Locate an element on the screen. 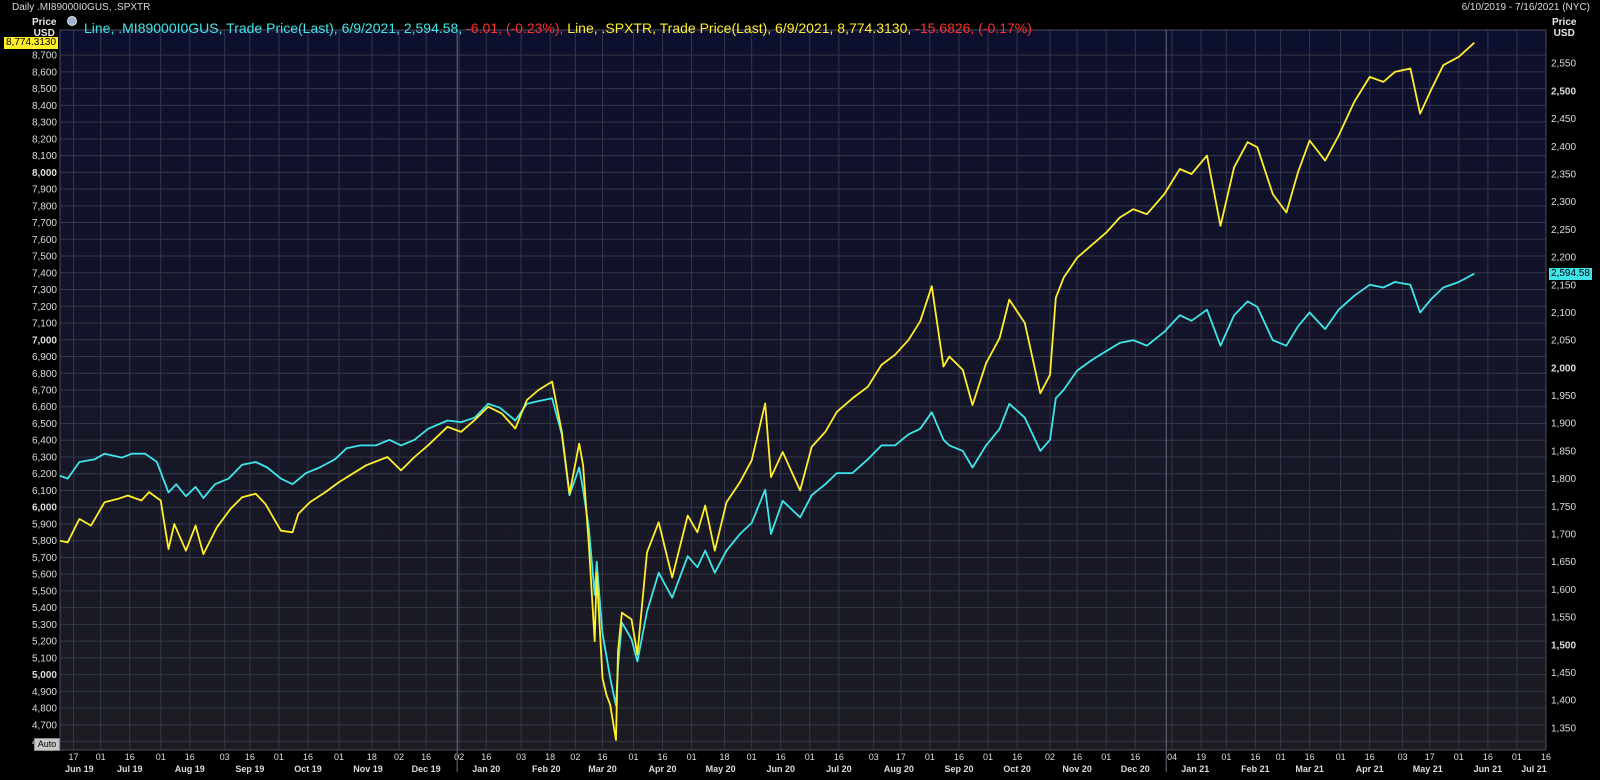  left-tick-label: 7,200 is located at coordinates (44, 307).